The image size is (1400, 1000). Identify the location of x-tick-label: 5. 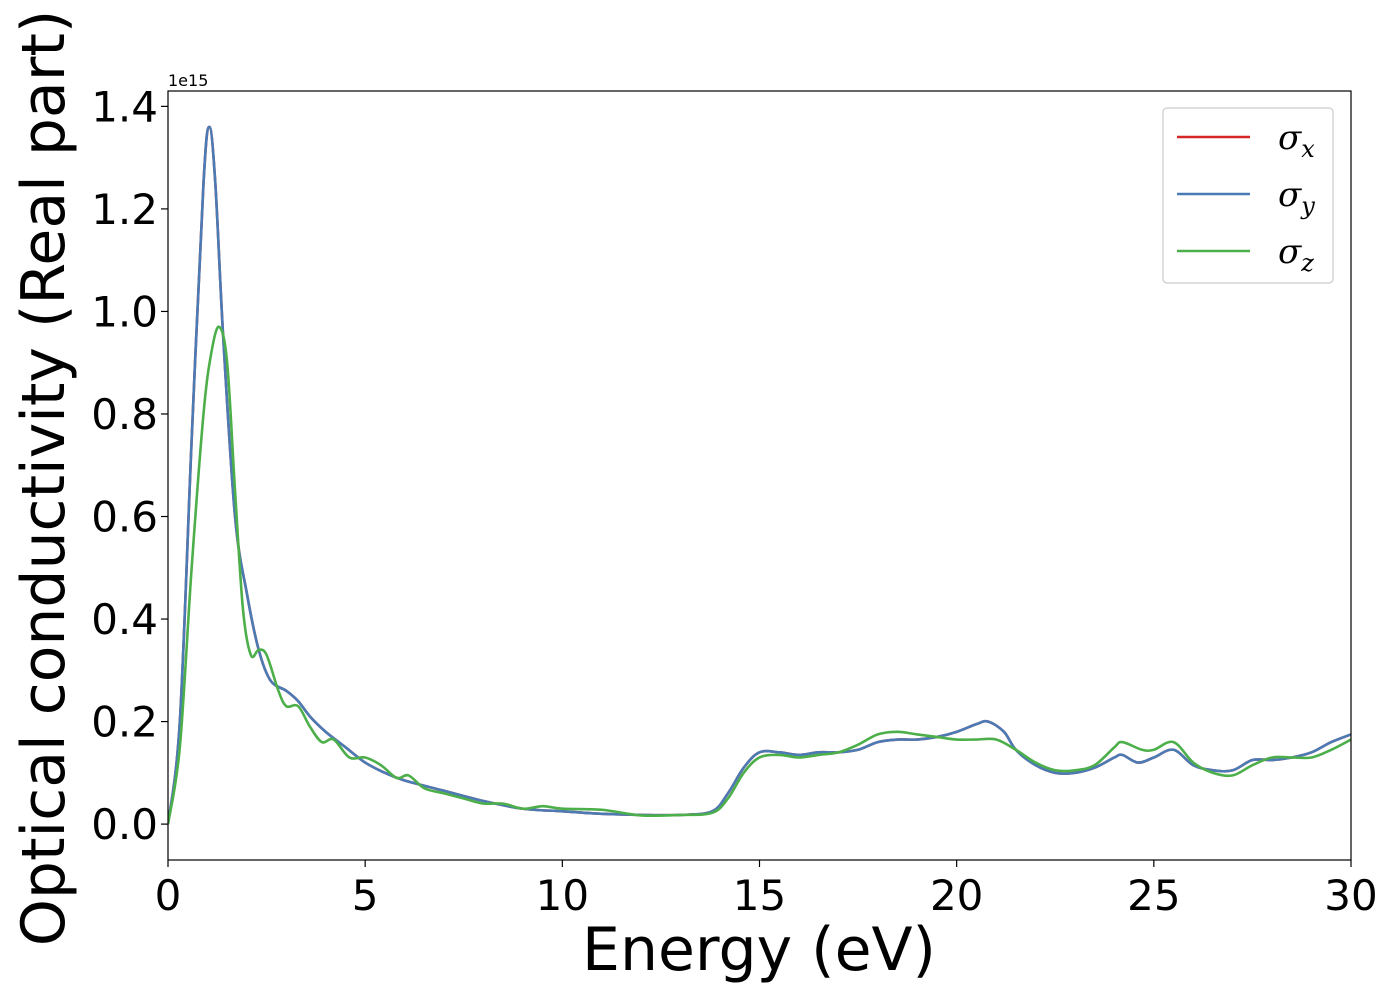
(365, 895).